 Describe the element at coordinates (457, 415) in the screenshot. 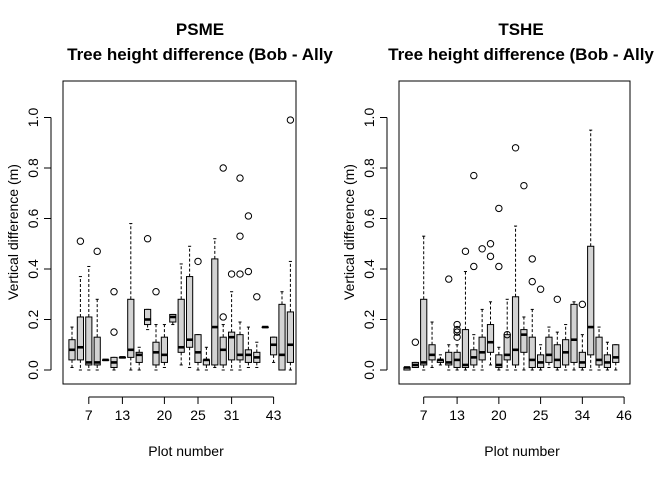

I see `x-tick-label: 13` at that location.